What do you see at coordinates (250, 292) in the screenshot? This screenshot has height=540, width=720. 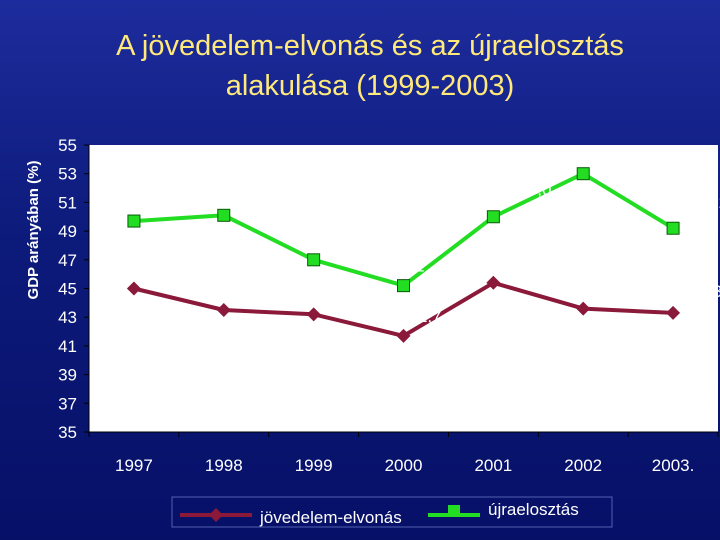 I see `data-label: 43,5` at bounding box center [250, 292].